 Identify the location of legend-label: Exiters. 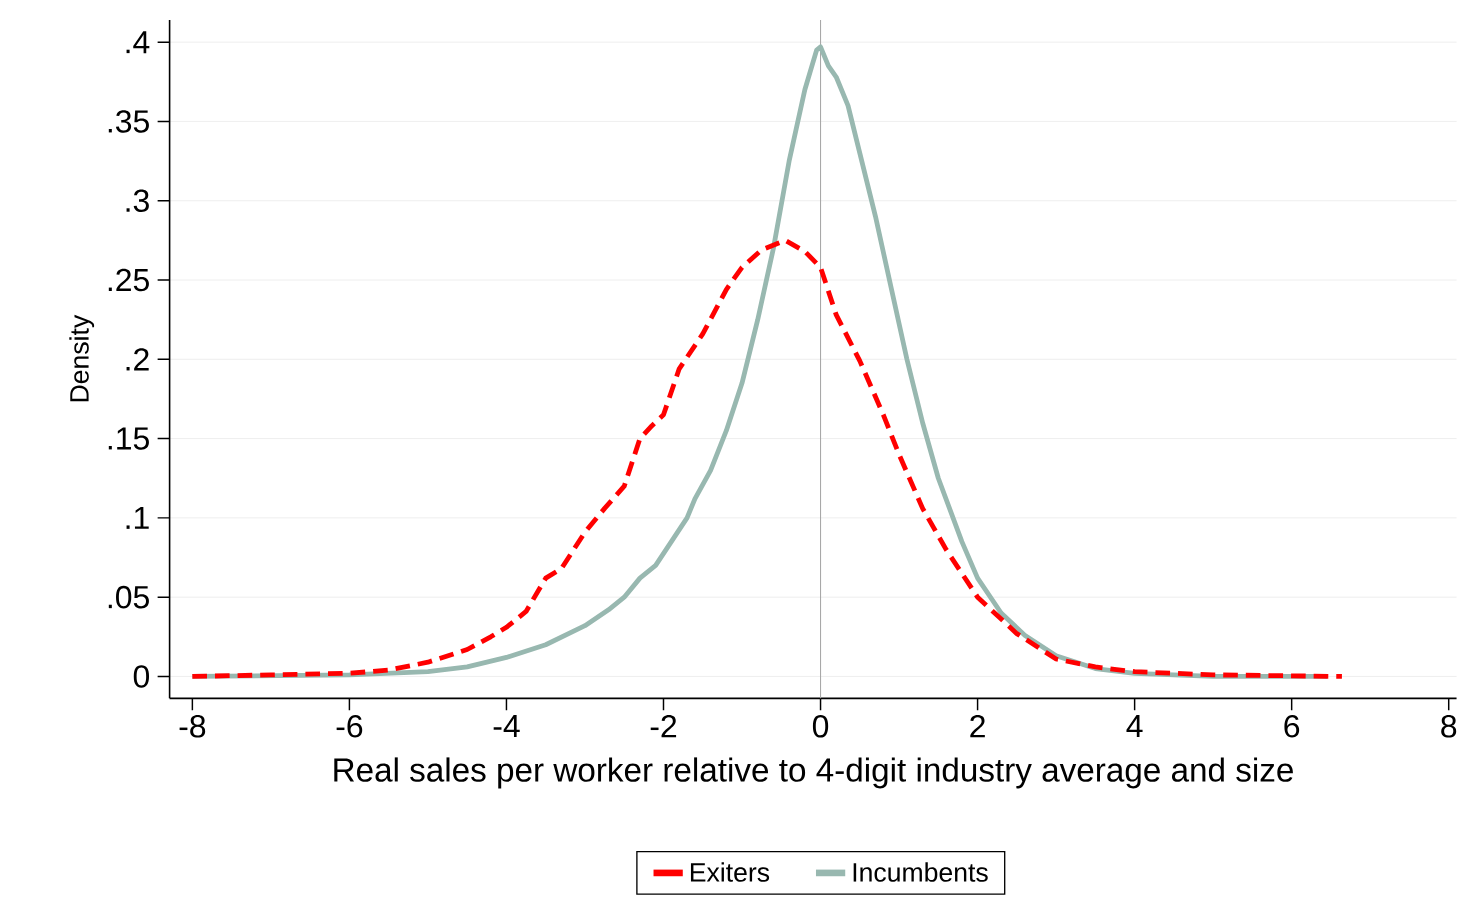
(730, 872).